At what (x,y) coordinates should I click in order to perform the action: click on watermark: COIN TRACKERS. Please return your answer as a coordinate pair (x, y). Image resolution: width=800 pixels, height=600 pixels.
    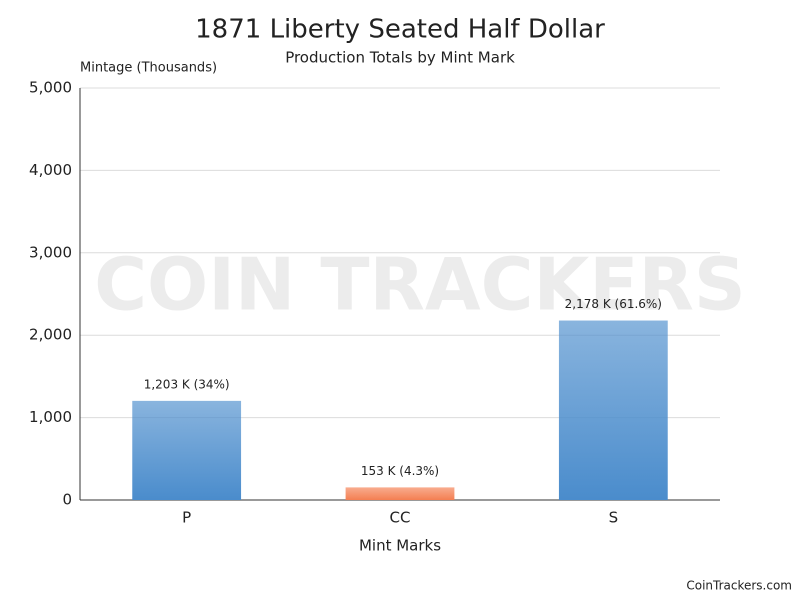
    Looking at the image, I should click on (420, 285).